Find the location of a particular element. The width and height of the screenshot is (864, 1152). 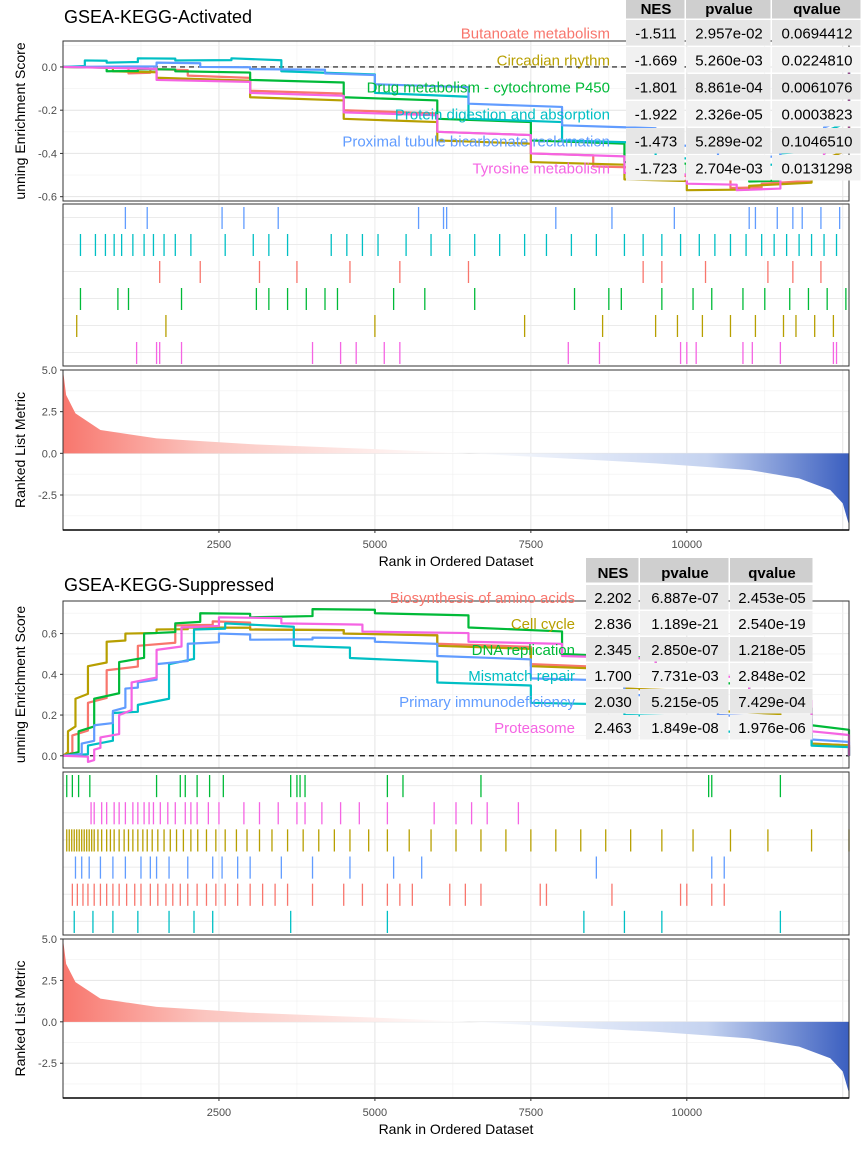

table-value-pvalue: 2.326e-05 is located at coordinates (729, 115).